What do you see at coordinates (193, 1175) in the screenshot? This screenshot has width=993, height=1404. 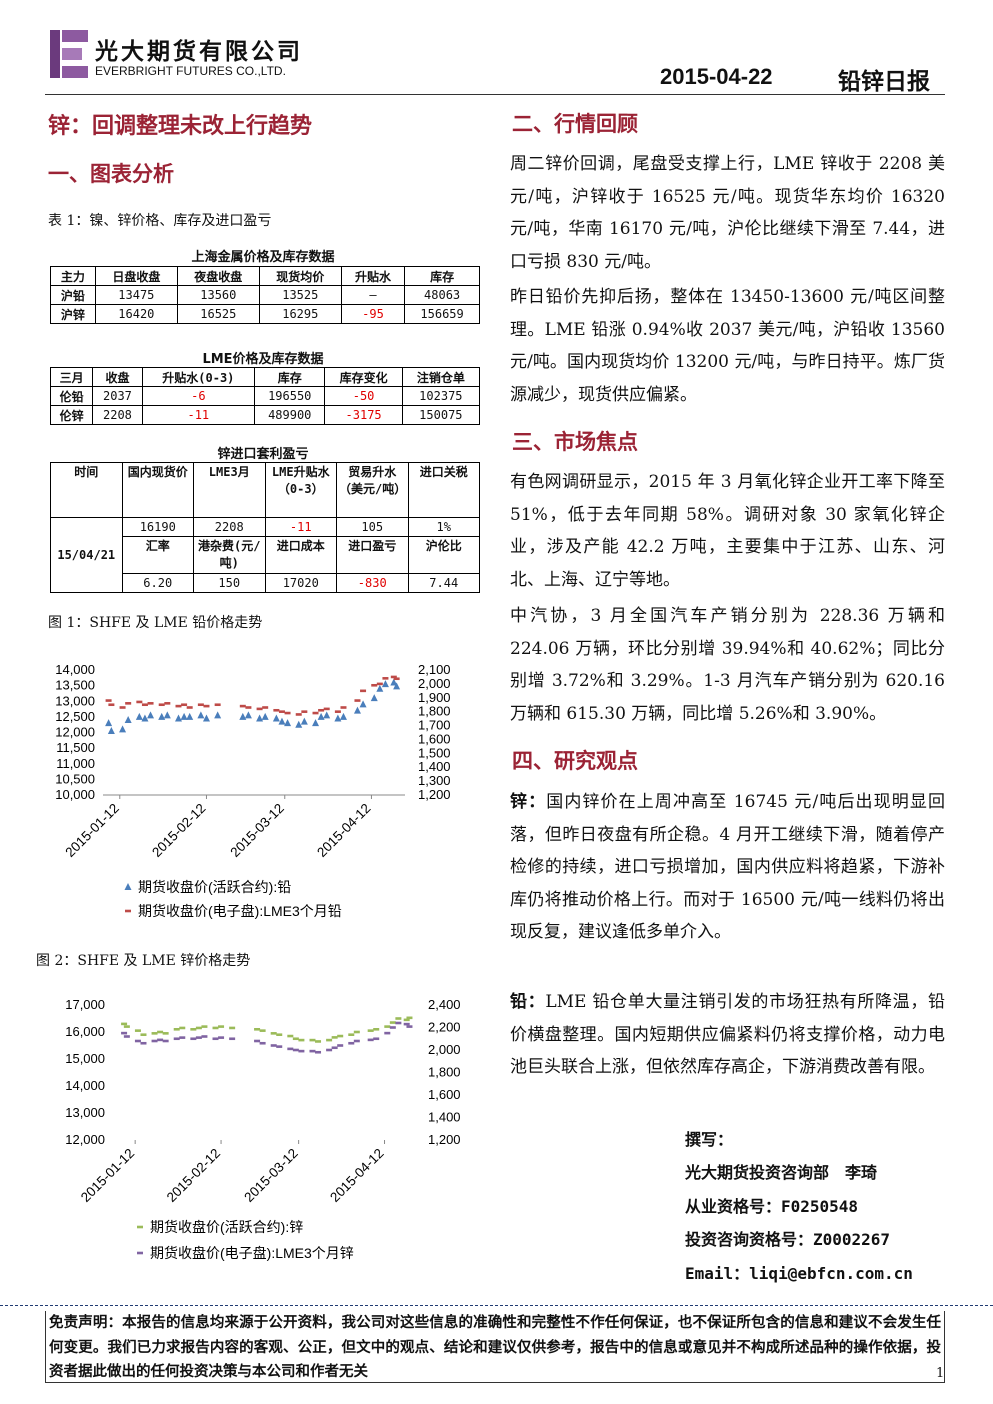 I see `x-tick-label: 2015-02-12` at bounding box center [193, 1175].